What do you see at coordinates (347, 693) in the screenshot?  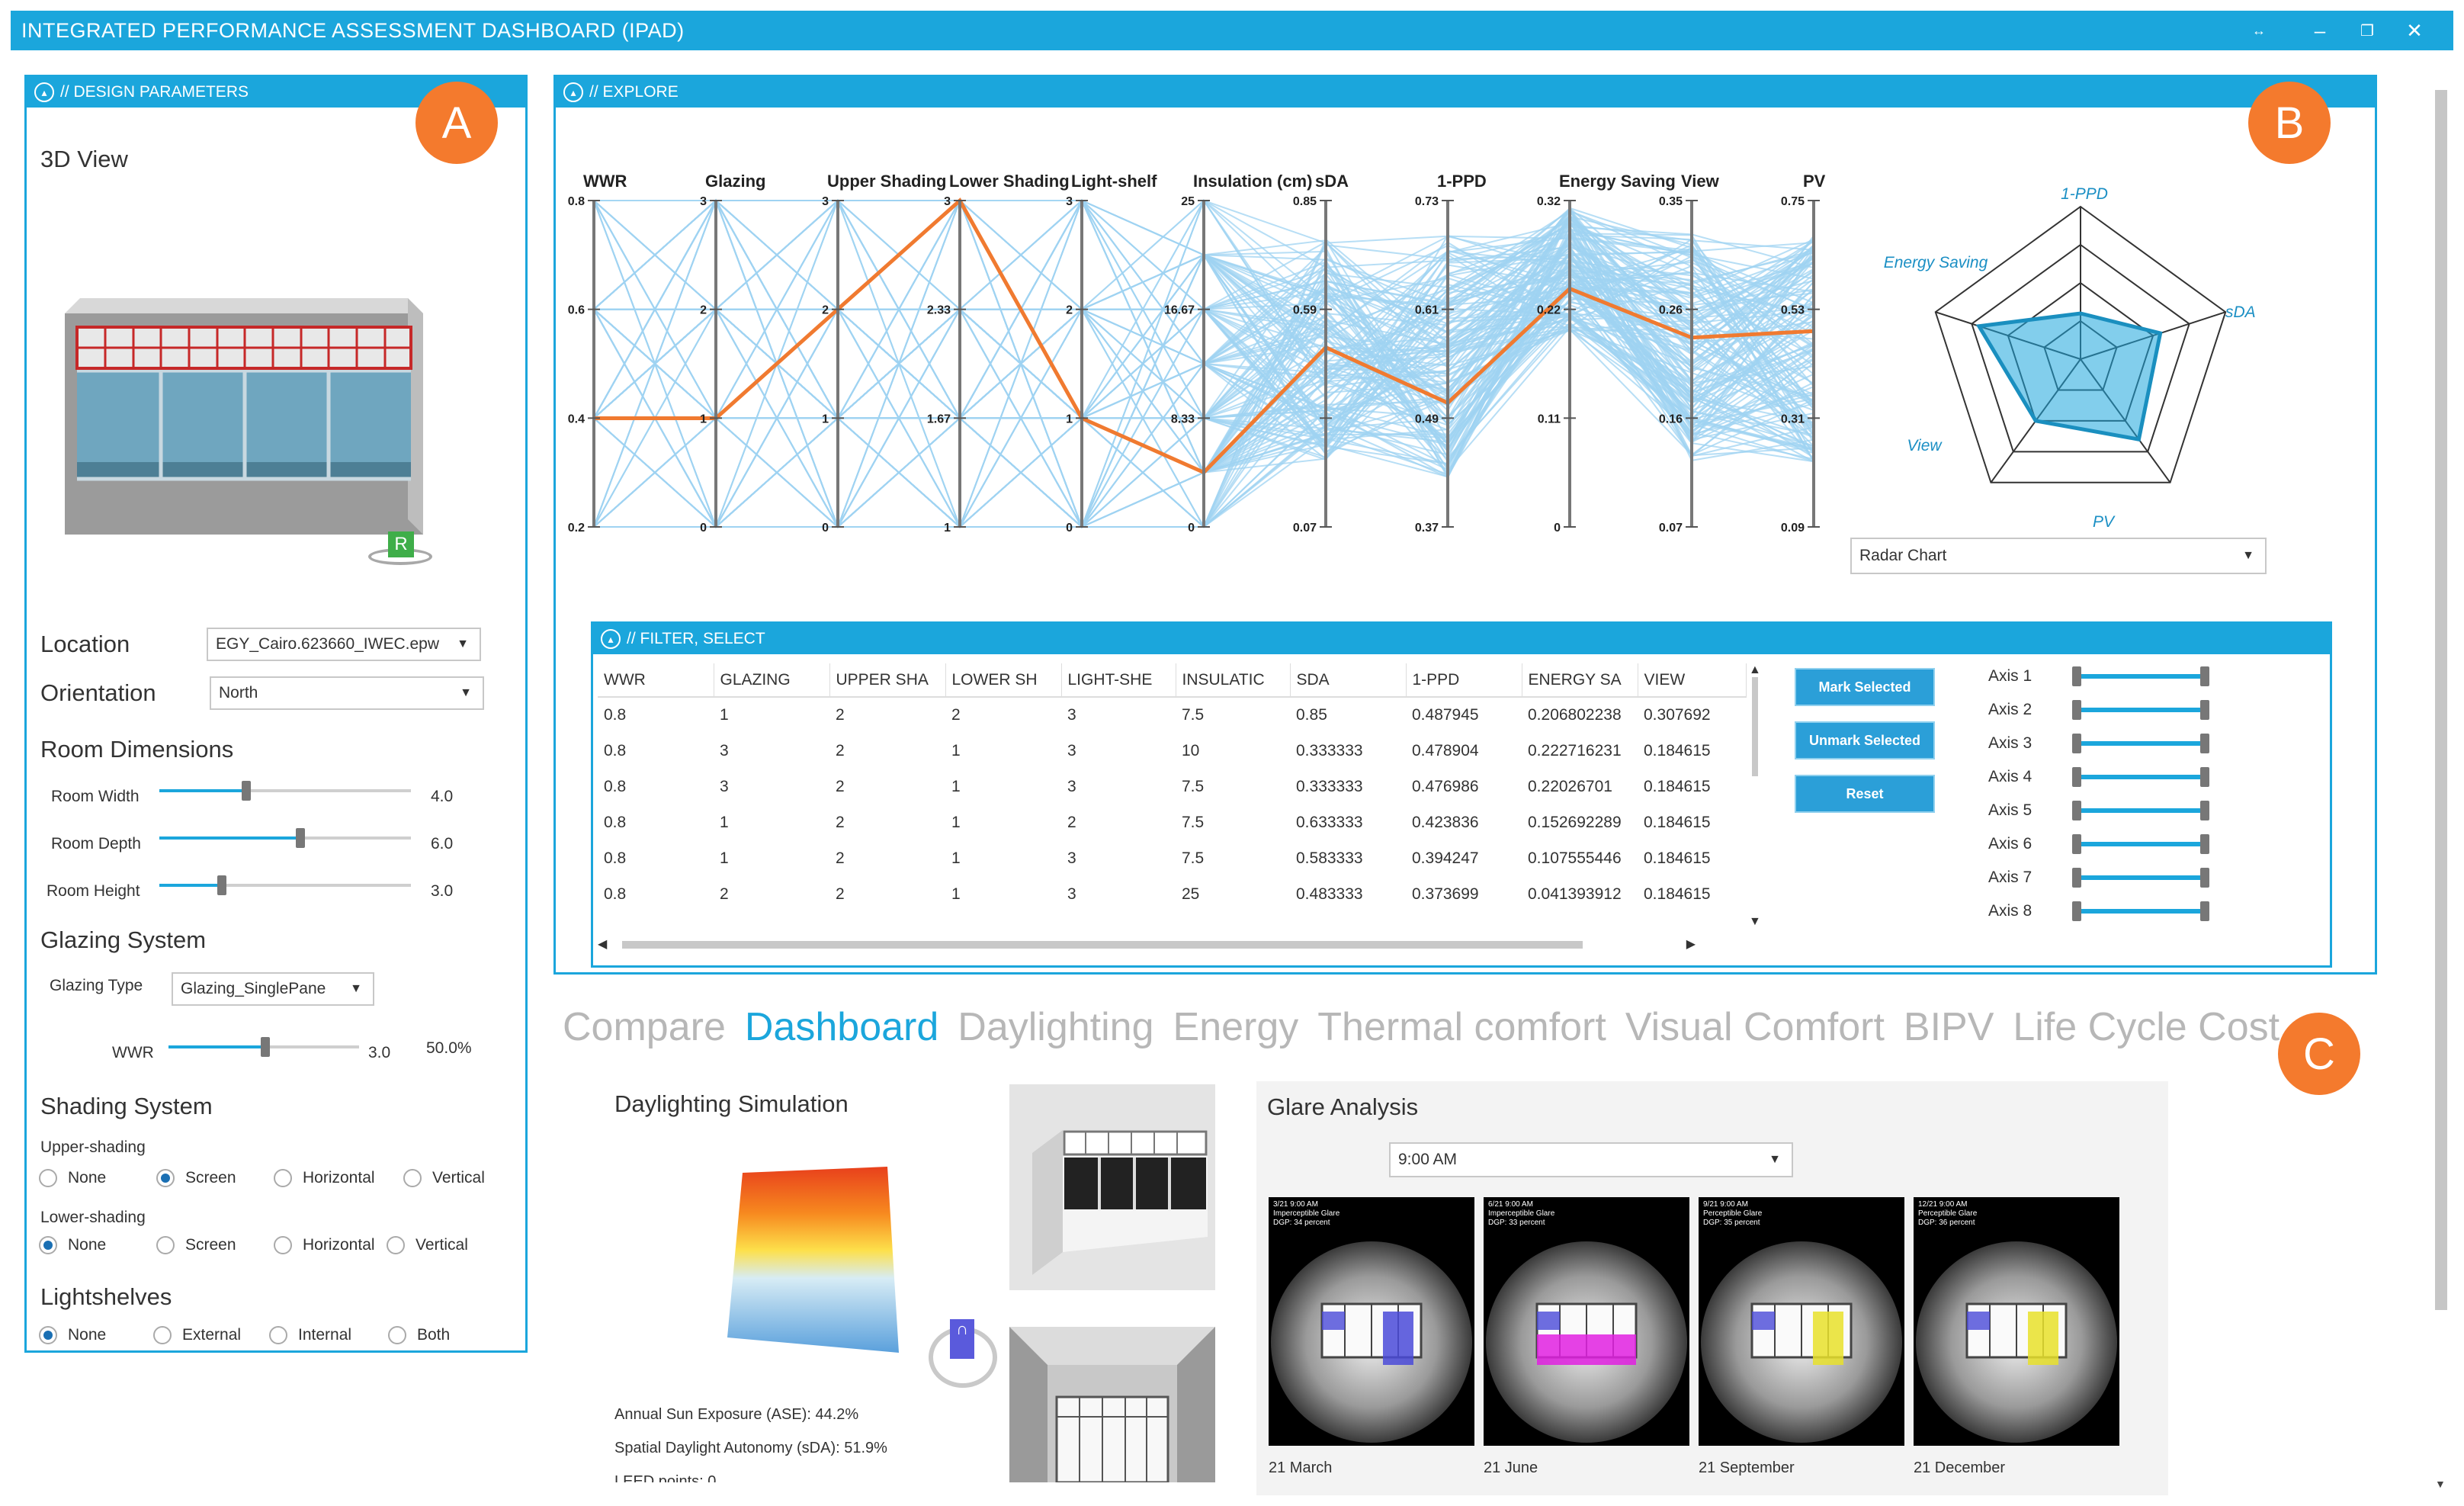 I see `orientation-select: North ▼` at bounding box center [347, 693].